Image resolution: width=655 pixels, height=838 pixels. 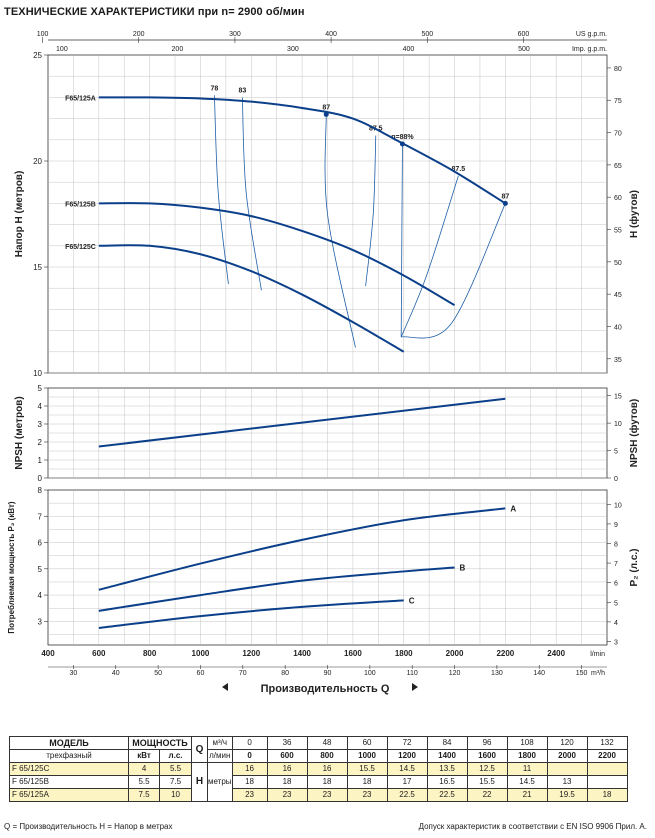 I want to click on y-axis-title: Напор H (метров), so click(x=19, y=214).